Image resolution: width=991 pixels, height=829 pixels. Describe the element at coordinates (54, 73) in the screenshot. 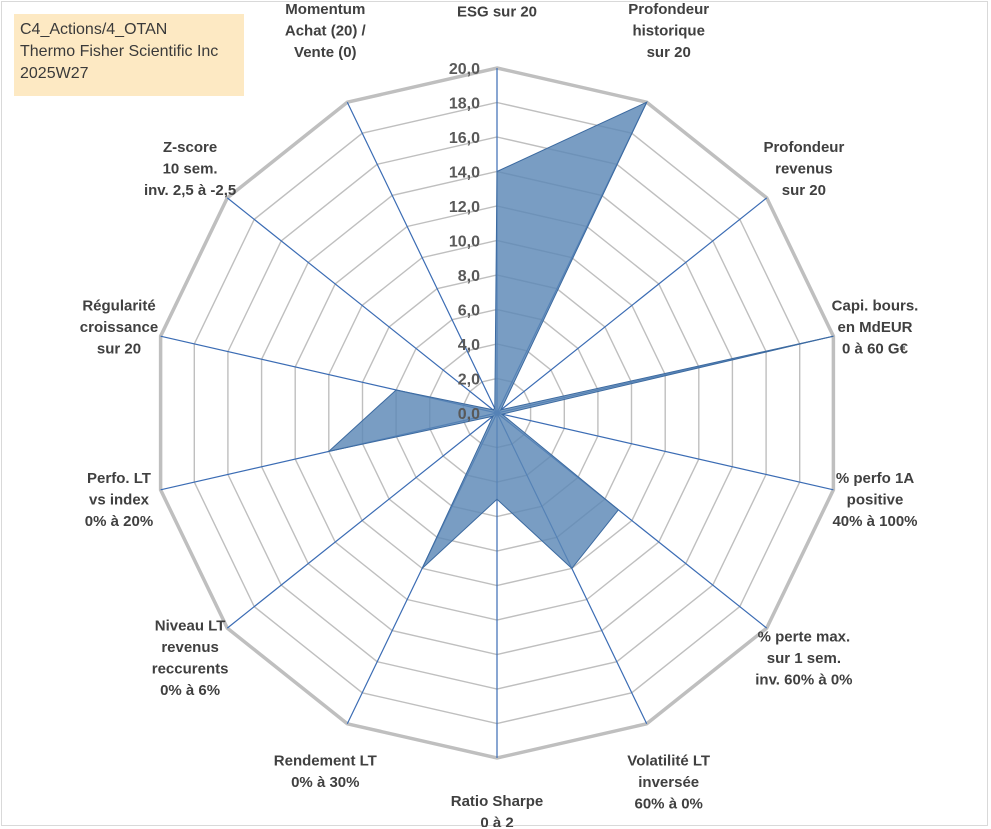

I see `title-line-week: 2025W27` at that location.